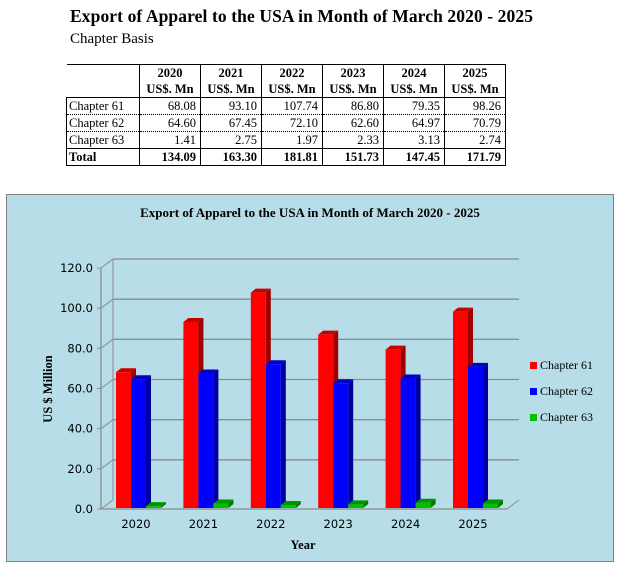 Image resolution: width=631 pixels, height=572 pixels. What do you see at coordinates (288, 506) in the screenshot?
I see `bar-chapter-63-2022` at bounding box center [288, 506].